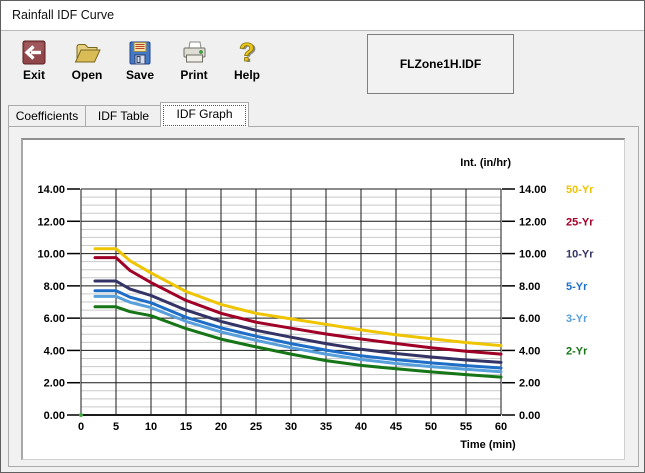 This screenshot has width=645, height=473. What do you see at coordinates (580, 190) in the screenshot?
I see `legend-entry-50-yr: 50-Yr` at bounding box center [580, 190].